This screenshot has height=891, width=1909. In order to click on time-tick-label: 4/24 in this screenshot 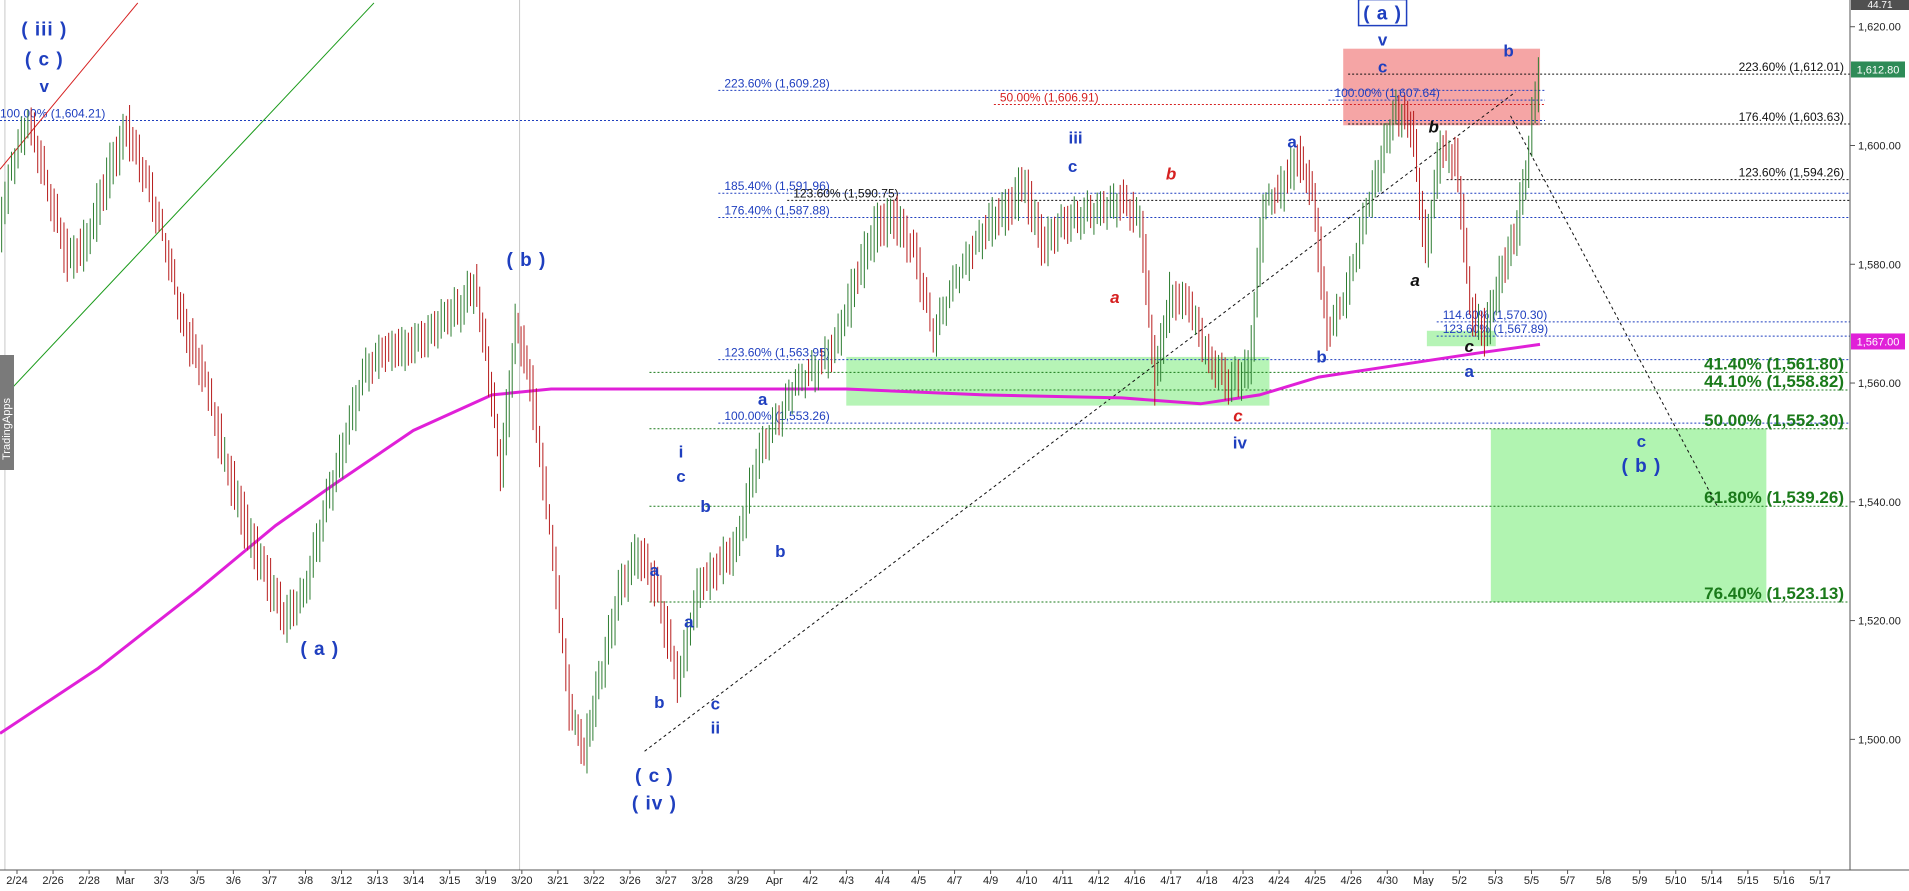, I will do `click(1278, 880)`.